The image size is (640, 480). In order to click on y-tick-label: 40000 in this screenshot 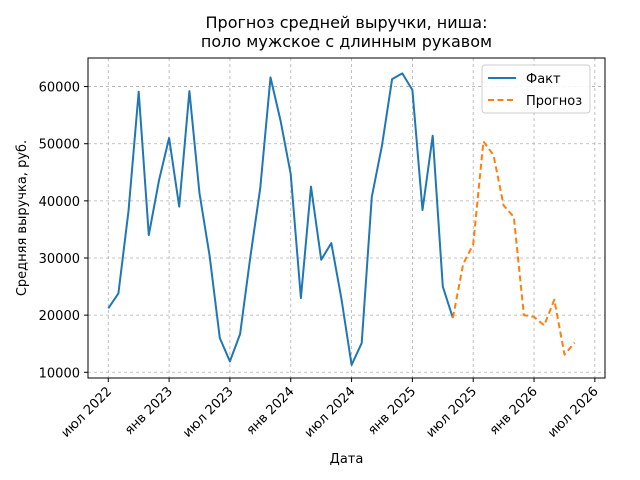, I will do `click(59, 202)`.